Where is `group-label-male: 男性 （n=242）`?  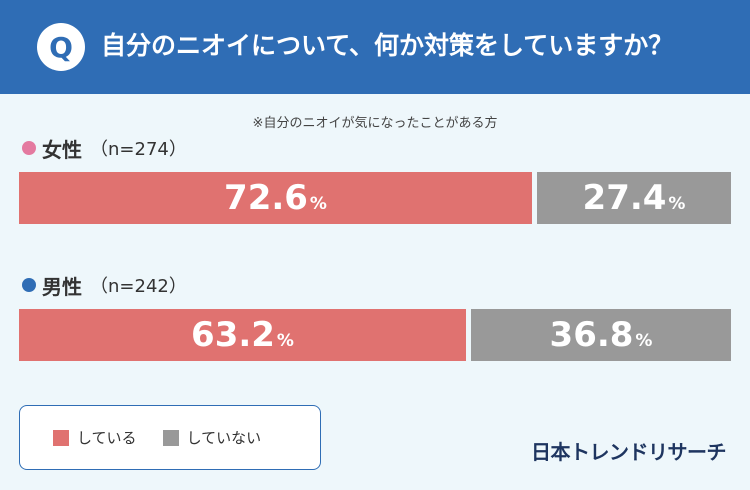 group-label-male: 男性 （n=242） is located at coordinates (104, 285).